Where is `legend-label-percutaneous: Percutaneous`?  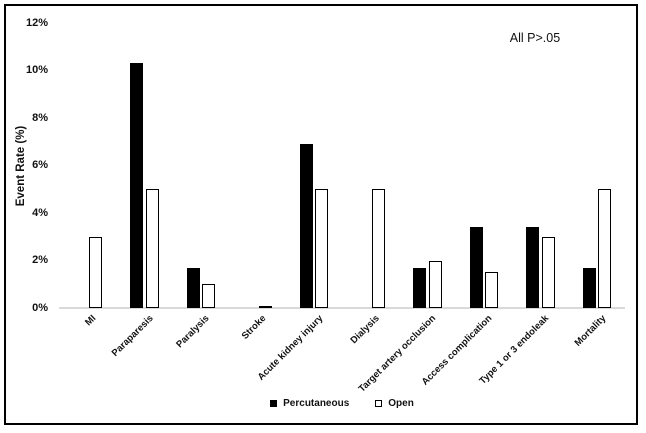
legend-label-percutaneous: Percutaneous is located at coordinates (316, 403).